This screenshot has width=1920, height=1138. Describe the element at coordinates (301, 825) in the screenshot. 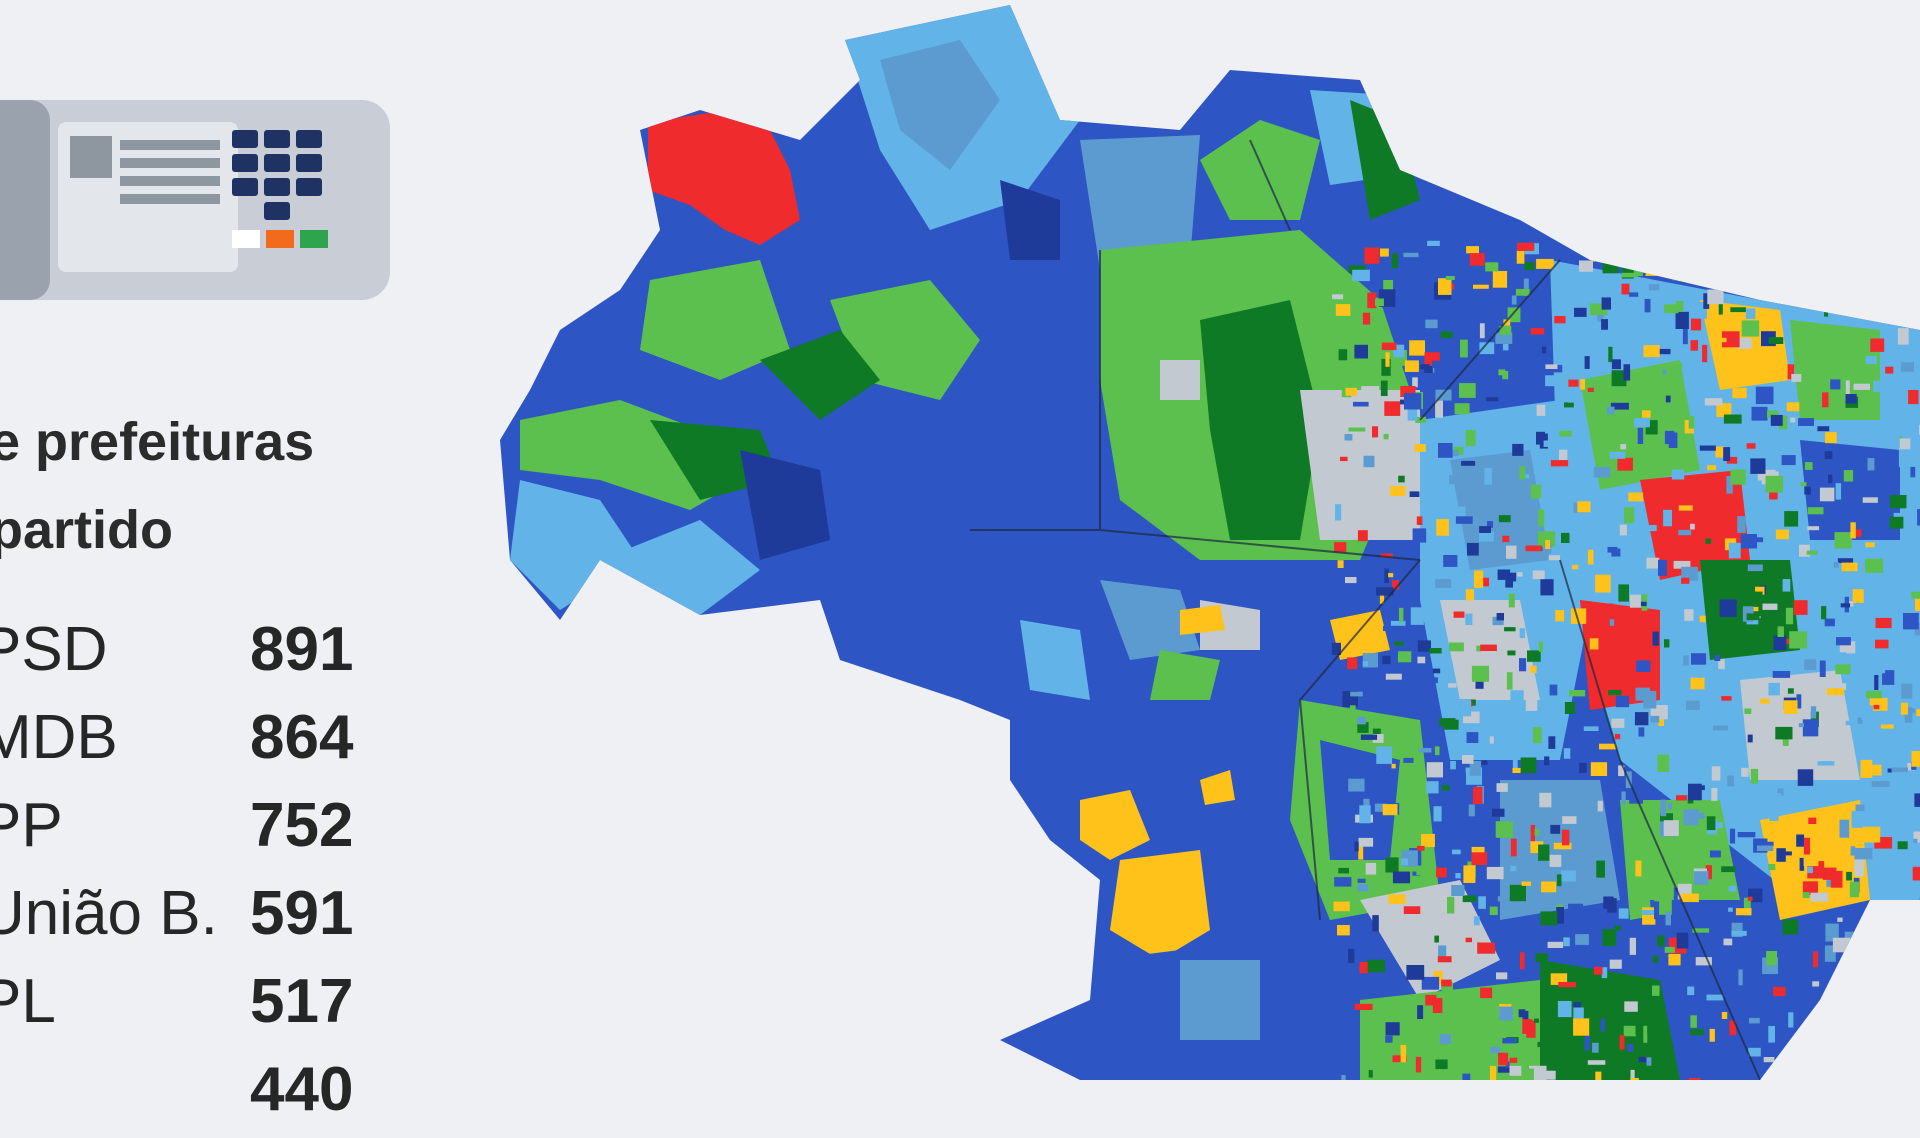

I see `party-count: 752` at that location.